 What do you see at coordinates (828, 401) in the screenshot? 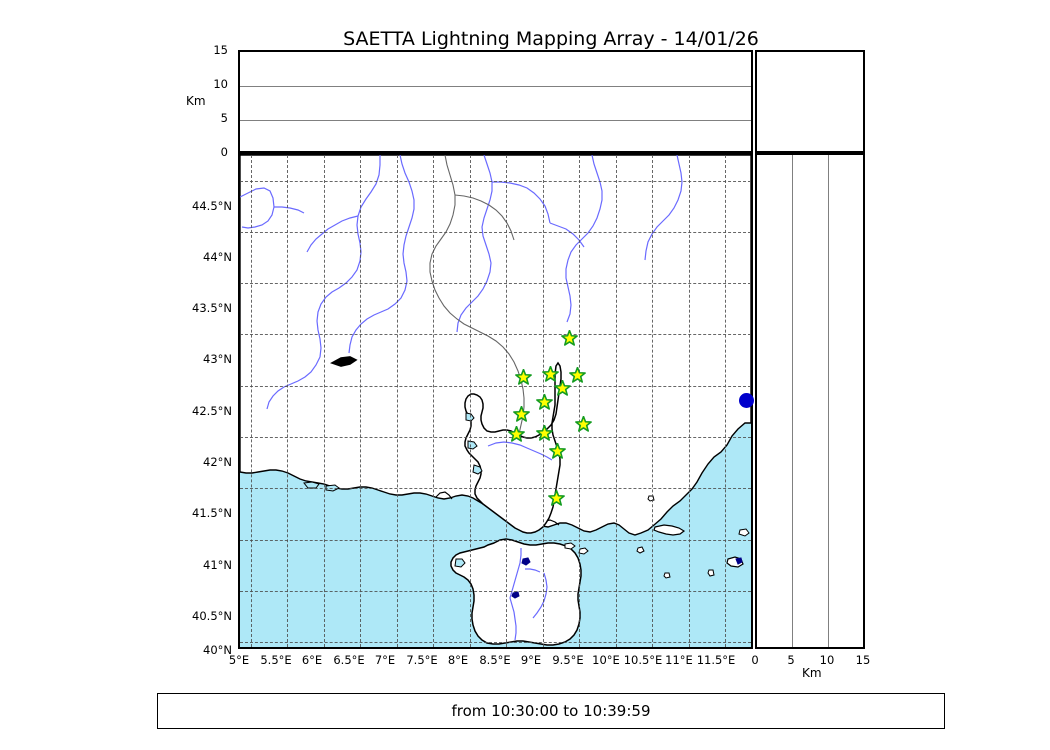
I see `right-gridline-10km` at bounding box center [828, 401].